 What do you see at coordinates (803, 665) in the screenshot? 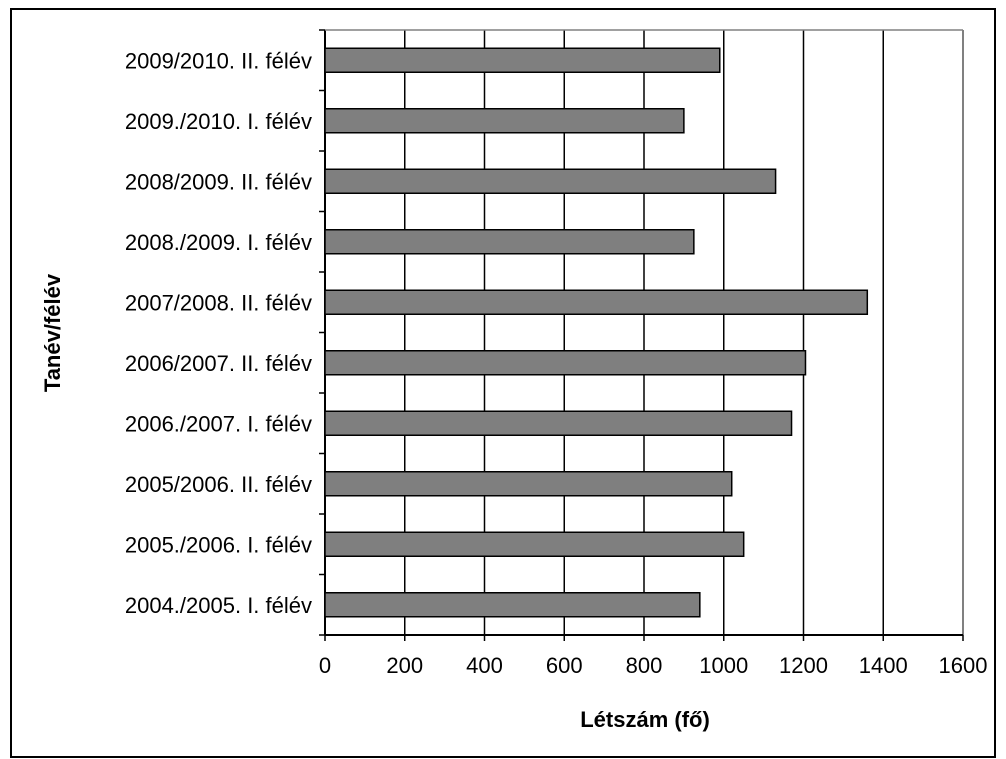
I see `x-tick-label: 1200` at bounding box center [803, 665].